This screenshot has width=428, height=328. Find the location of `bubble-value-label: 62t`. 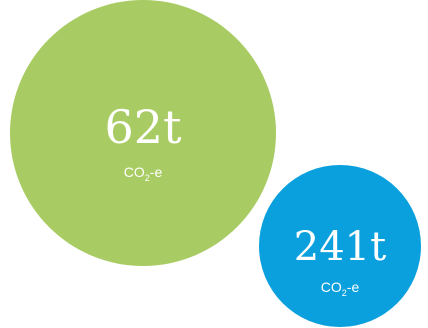

bubble-value-label: 62t is located at coordinates (143, 127).